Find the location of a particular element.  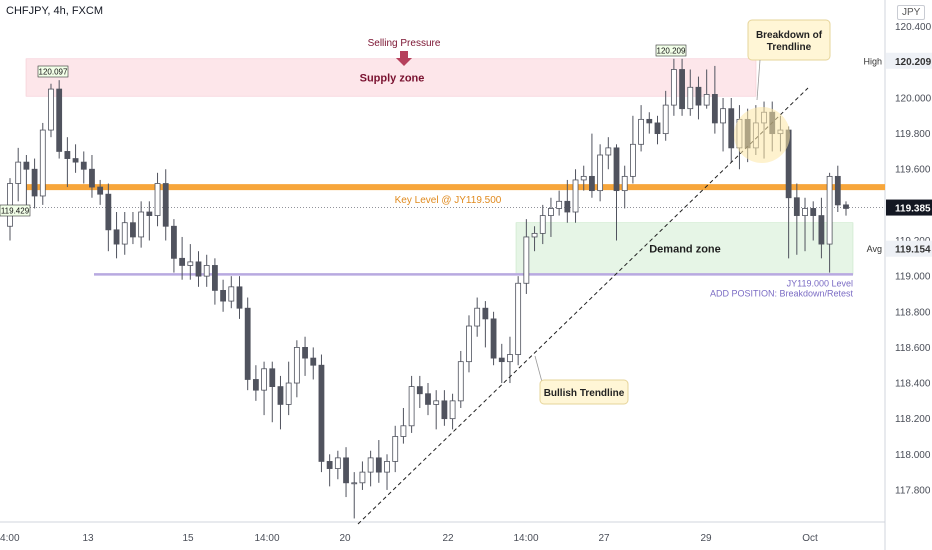

bear-candle-body is located at coordinates (305, 353).